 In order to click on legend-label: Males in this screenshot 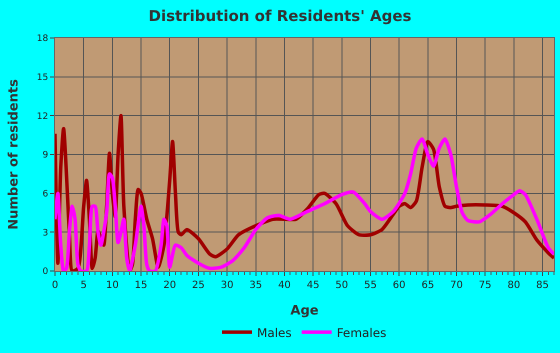, I will do `click(274, 333)`.